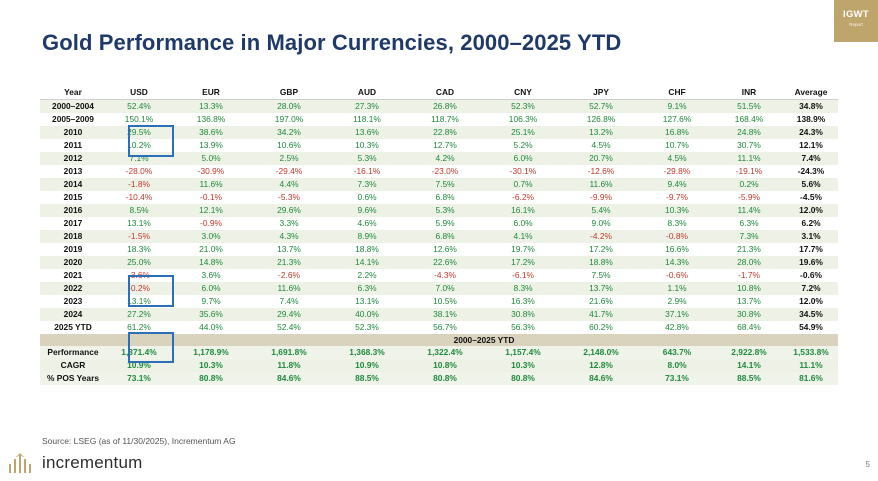 This screenshot has height=481, width=878. Describe the element at coordinates (439, 340) in the screenshot. I see `summary-separator-row: 2000–2025 YTD` at that location.